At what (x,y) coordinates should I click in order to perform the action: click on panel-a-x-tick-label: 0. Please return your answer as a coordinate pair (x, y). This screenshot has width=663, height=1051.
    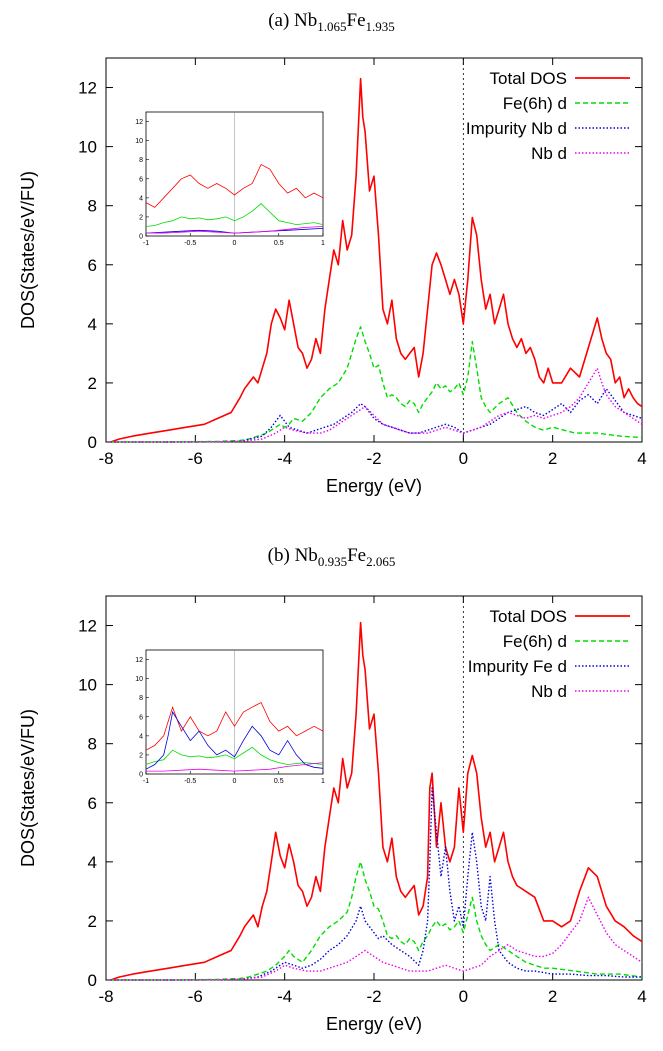
    Looking at the image, I should click on (463, 458).